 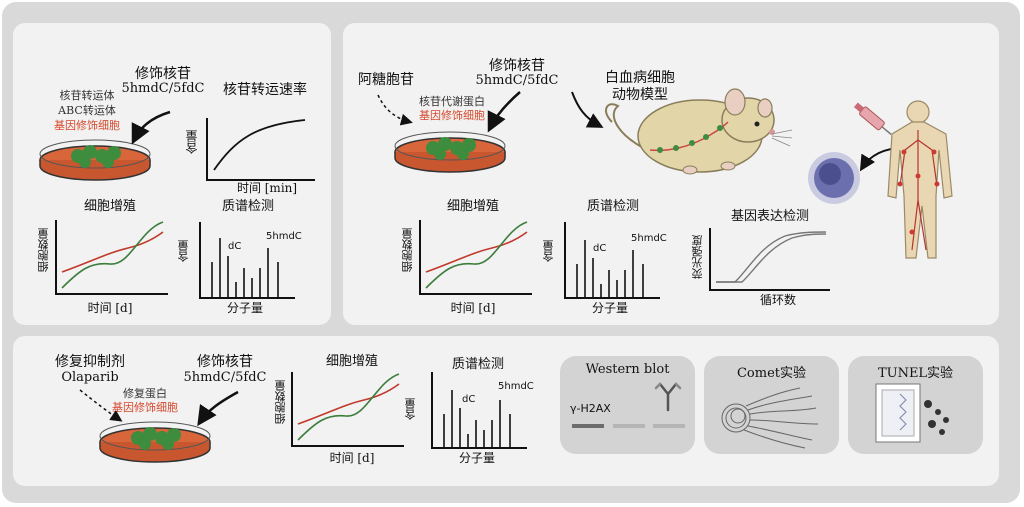 What do you see at coordinates (769, 259) in the screenshot?
I see `rt-qpcr-chart` at bounding box center [769, 259].